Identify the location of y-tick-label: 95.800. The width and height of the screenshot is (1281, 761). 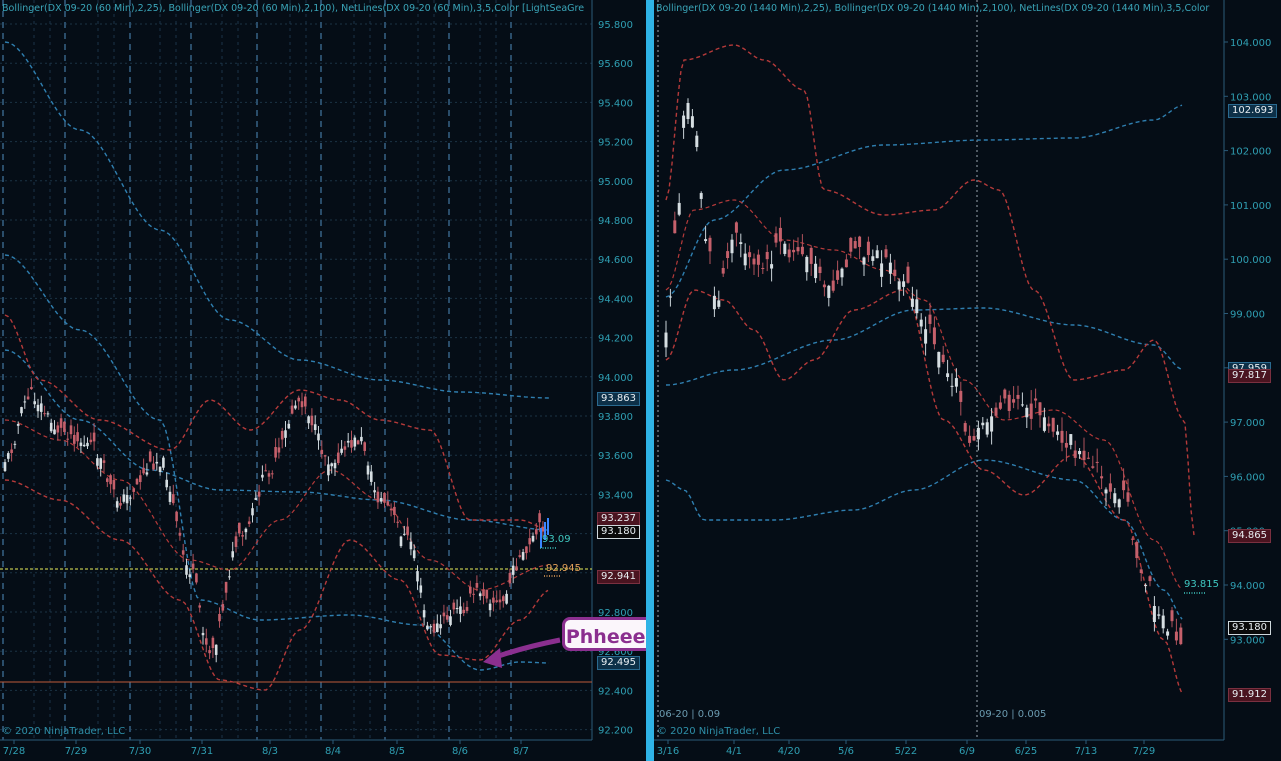
(615, 25).